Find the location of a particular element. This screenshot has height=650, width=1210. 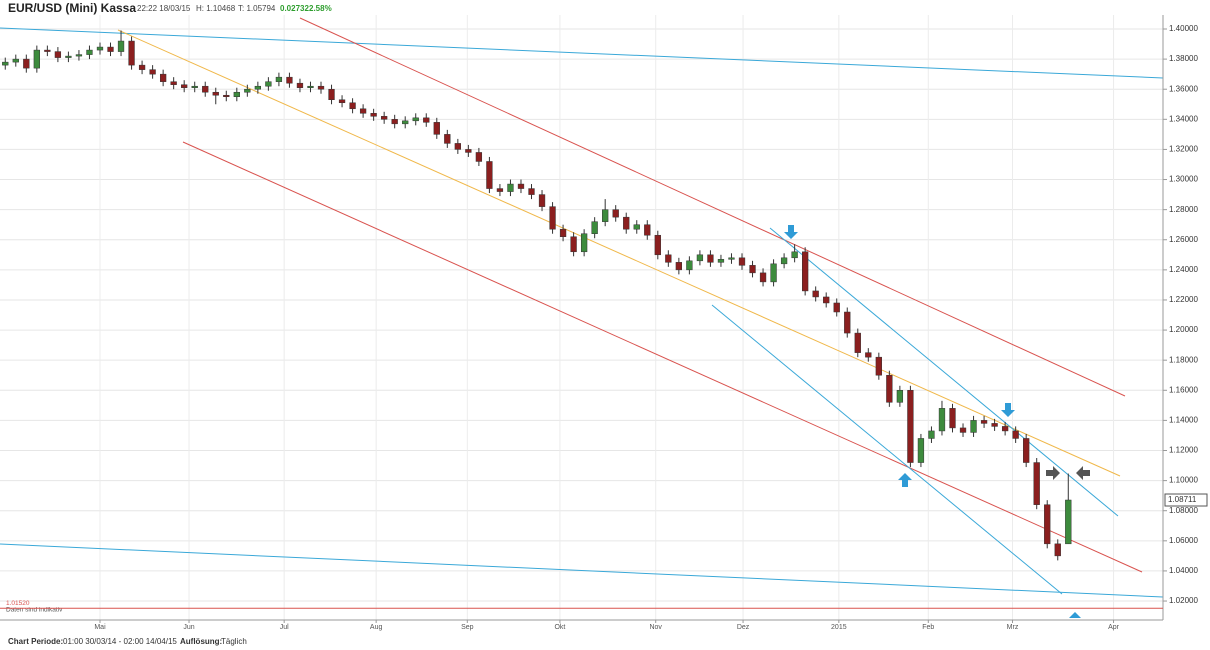

change-pct: 2.58% is located at coordinates (320, 8).